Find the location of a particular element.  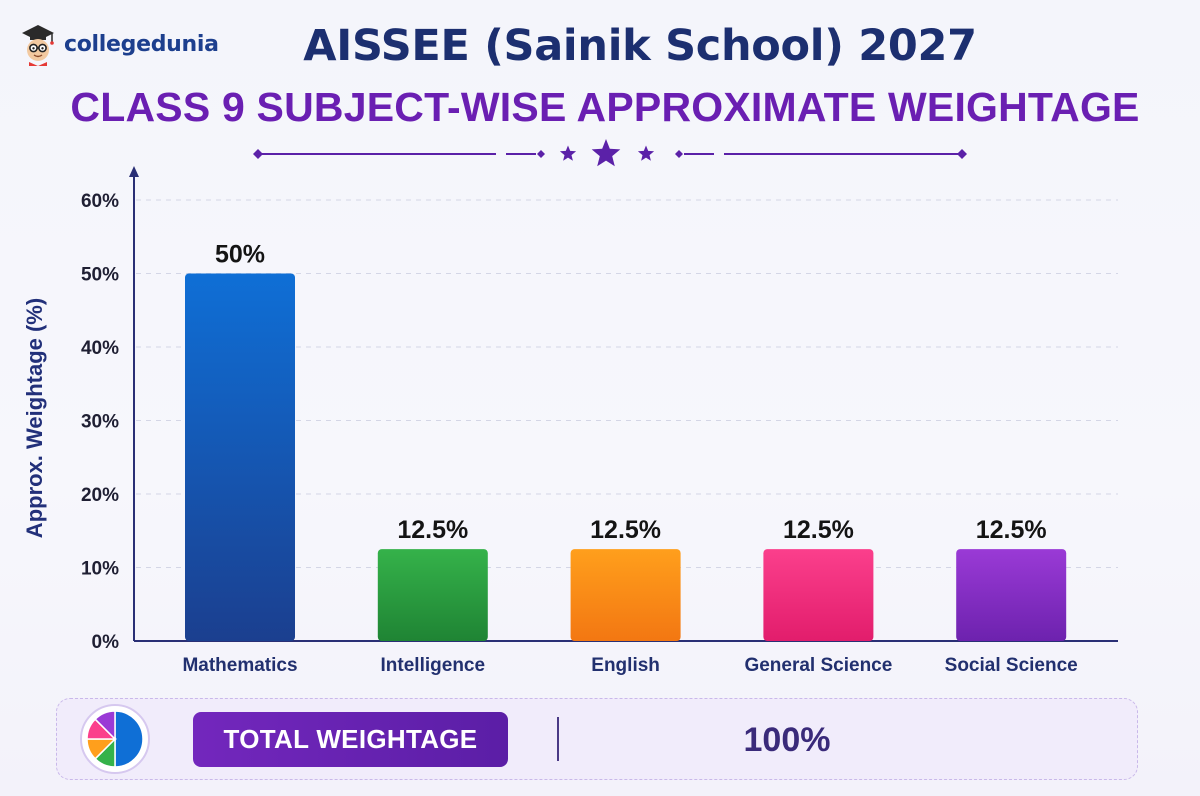

bar-mathematics is located at coordinates (240, 457).